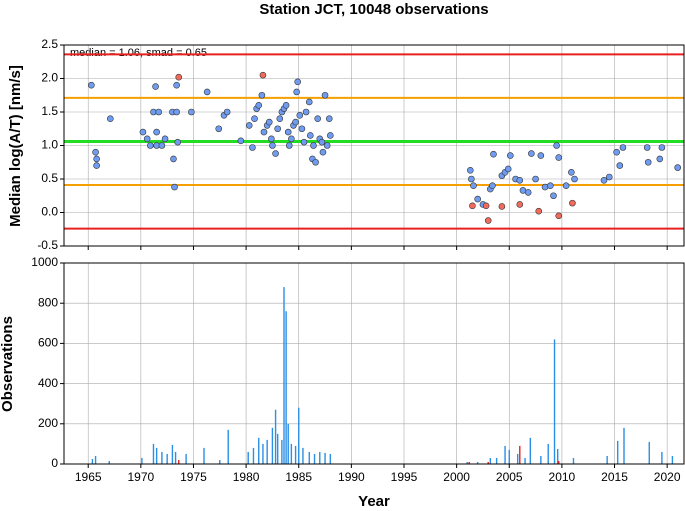  Describe the element at coordinates (49, 44) in the screenshot. I see `y-tick-label: 2.5` at that location.